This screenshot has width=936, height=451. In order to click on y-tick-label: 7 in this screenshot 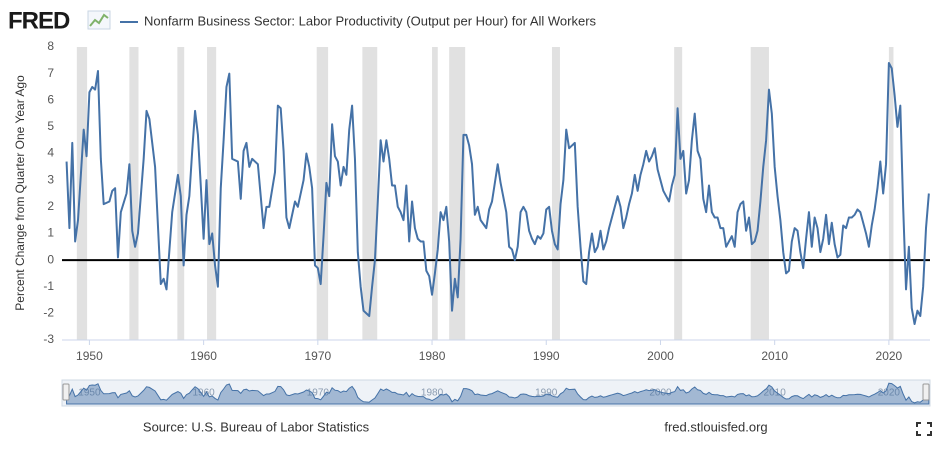, I will do `click(50, 73)`.